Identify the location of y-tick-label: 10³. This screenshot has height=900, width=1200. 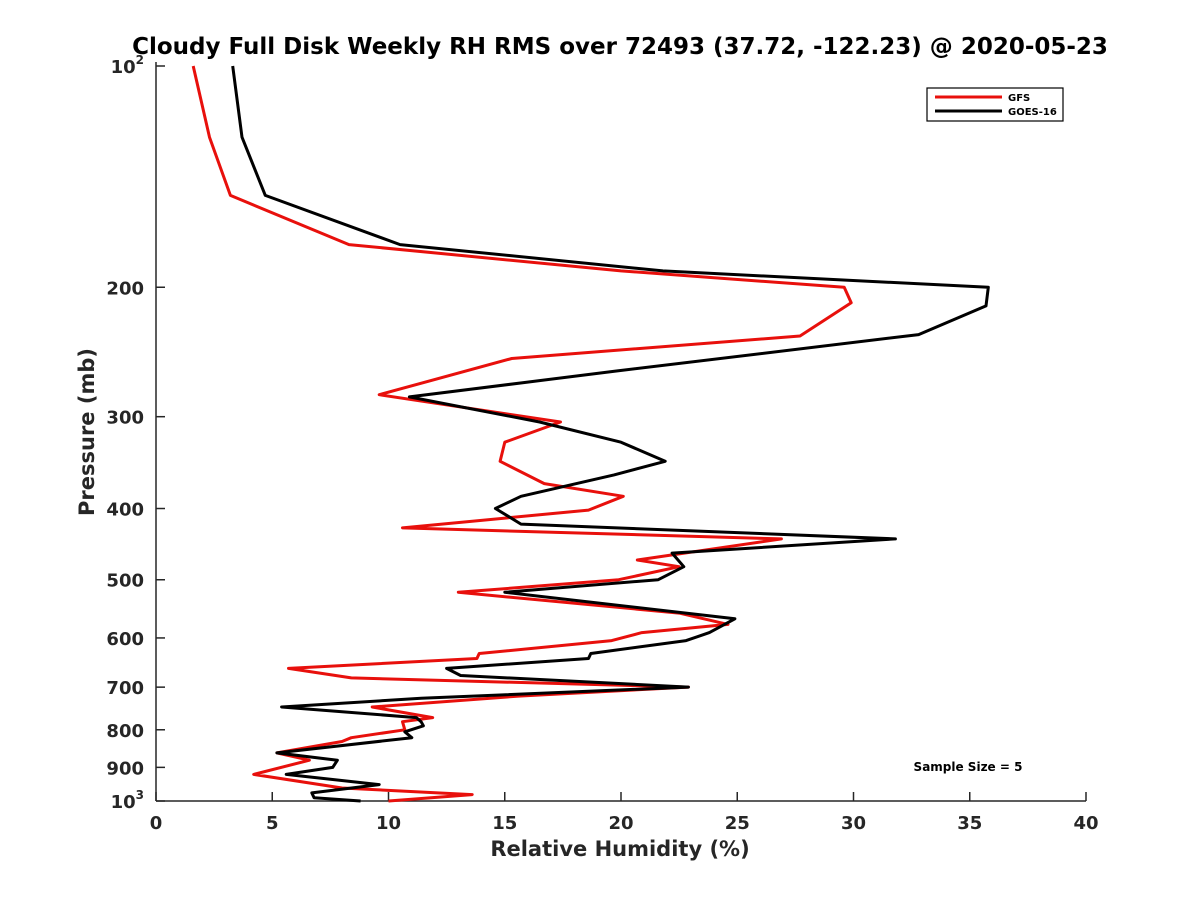
(127, 800).